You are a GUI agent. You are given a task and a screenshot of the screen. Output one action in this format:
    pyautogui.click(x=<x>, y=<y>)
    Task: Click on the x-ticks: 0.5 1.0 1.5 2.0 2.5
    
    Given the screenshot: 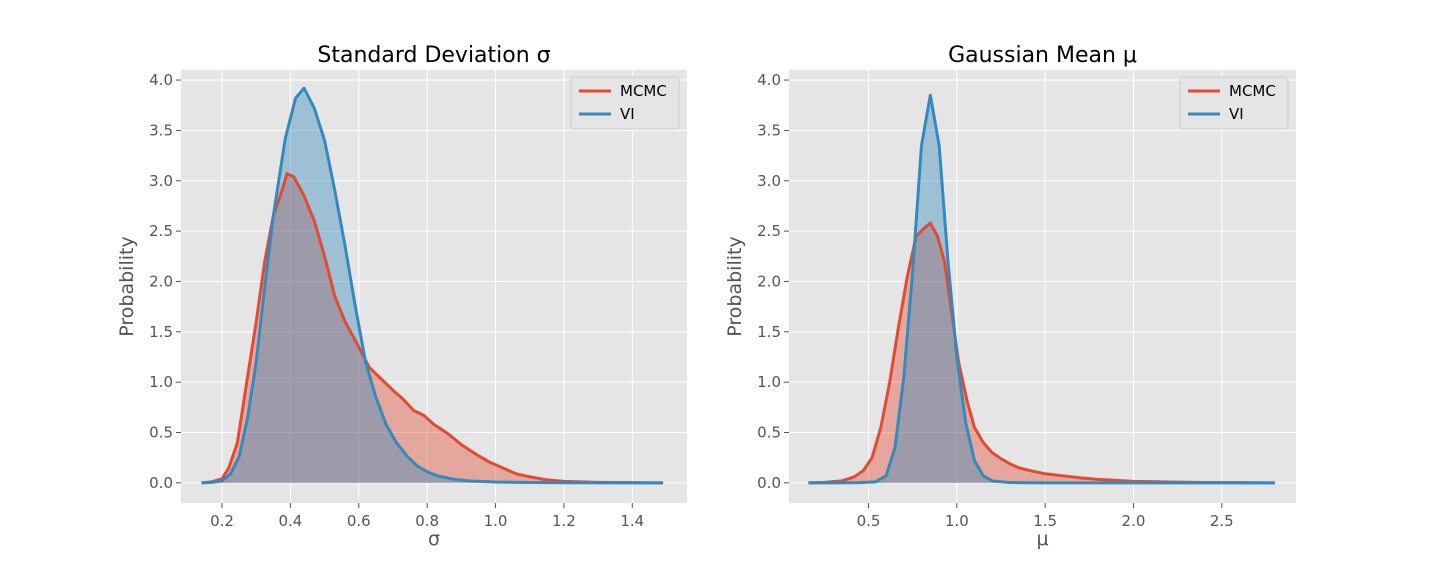 What is the action you would take?
    pyautogui.click(x=1045, y=516)
    